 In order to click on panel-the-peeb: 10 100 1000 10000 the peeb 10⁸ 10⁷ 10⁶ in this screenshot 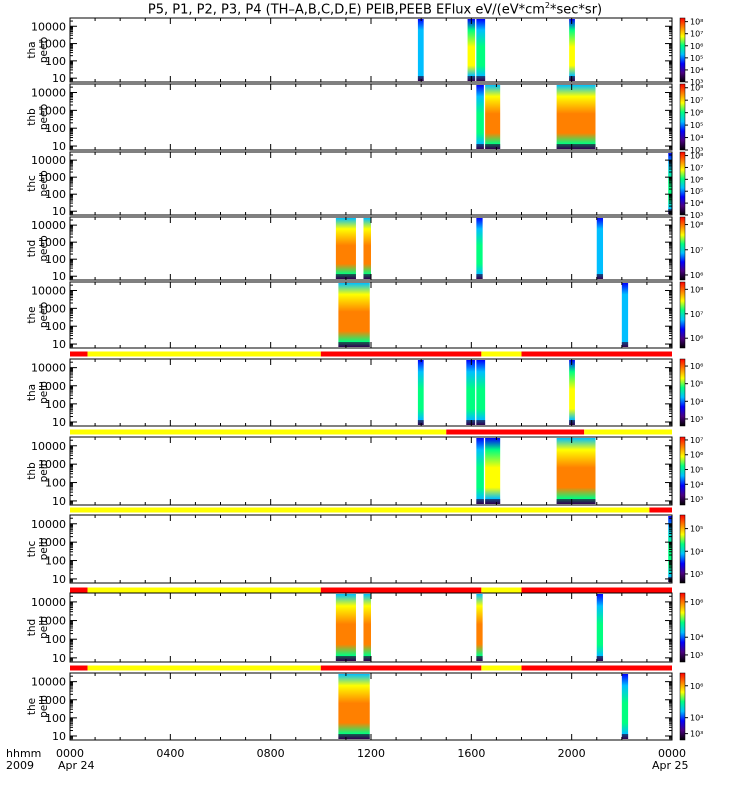, I will do `click(364, 316)`.